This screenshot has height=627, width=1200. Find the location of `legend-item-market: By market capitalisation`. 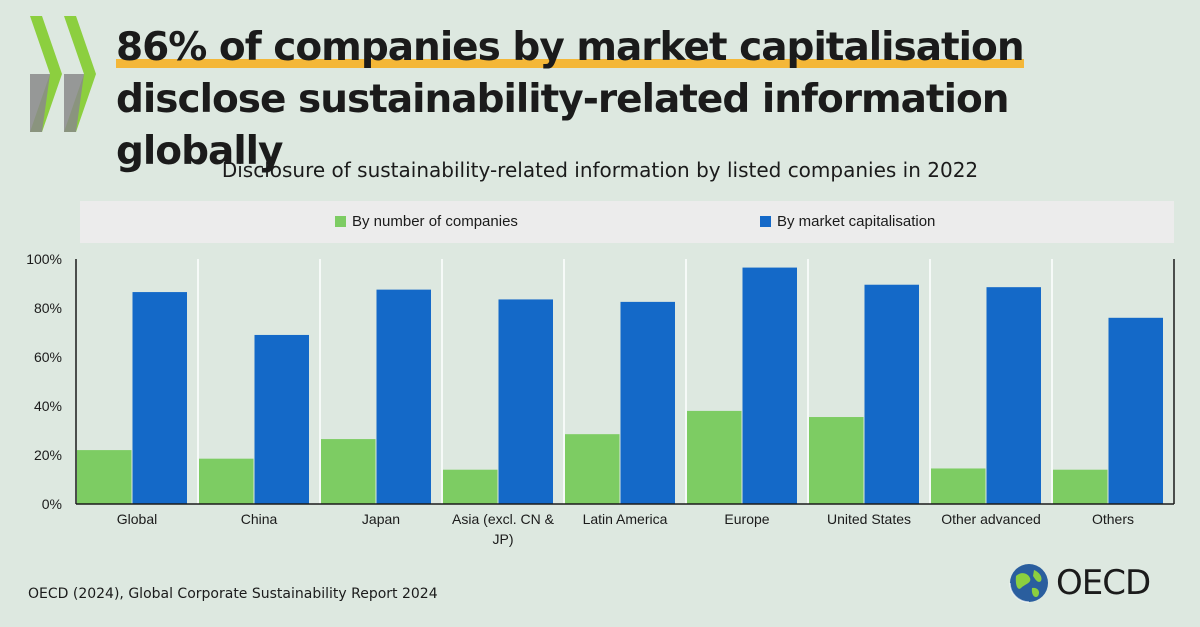

legend-item-market: By market capitalisation is located at coordinates (847, 221).